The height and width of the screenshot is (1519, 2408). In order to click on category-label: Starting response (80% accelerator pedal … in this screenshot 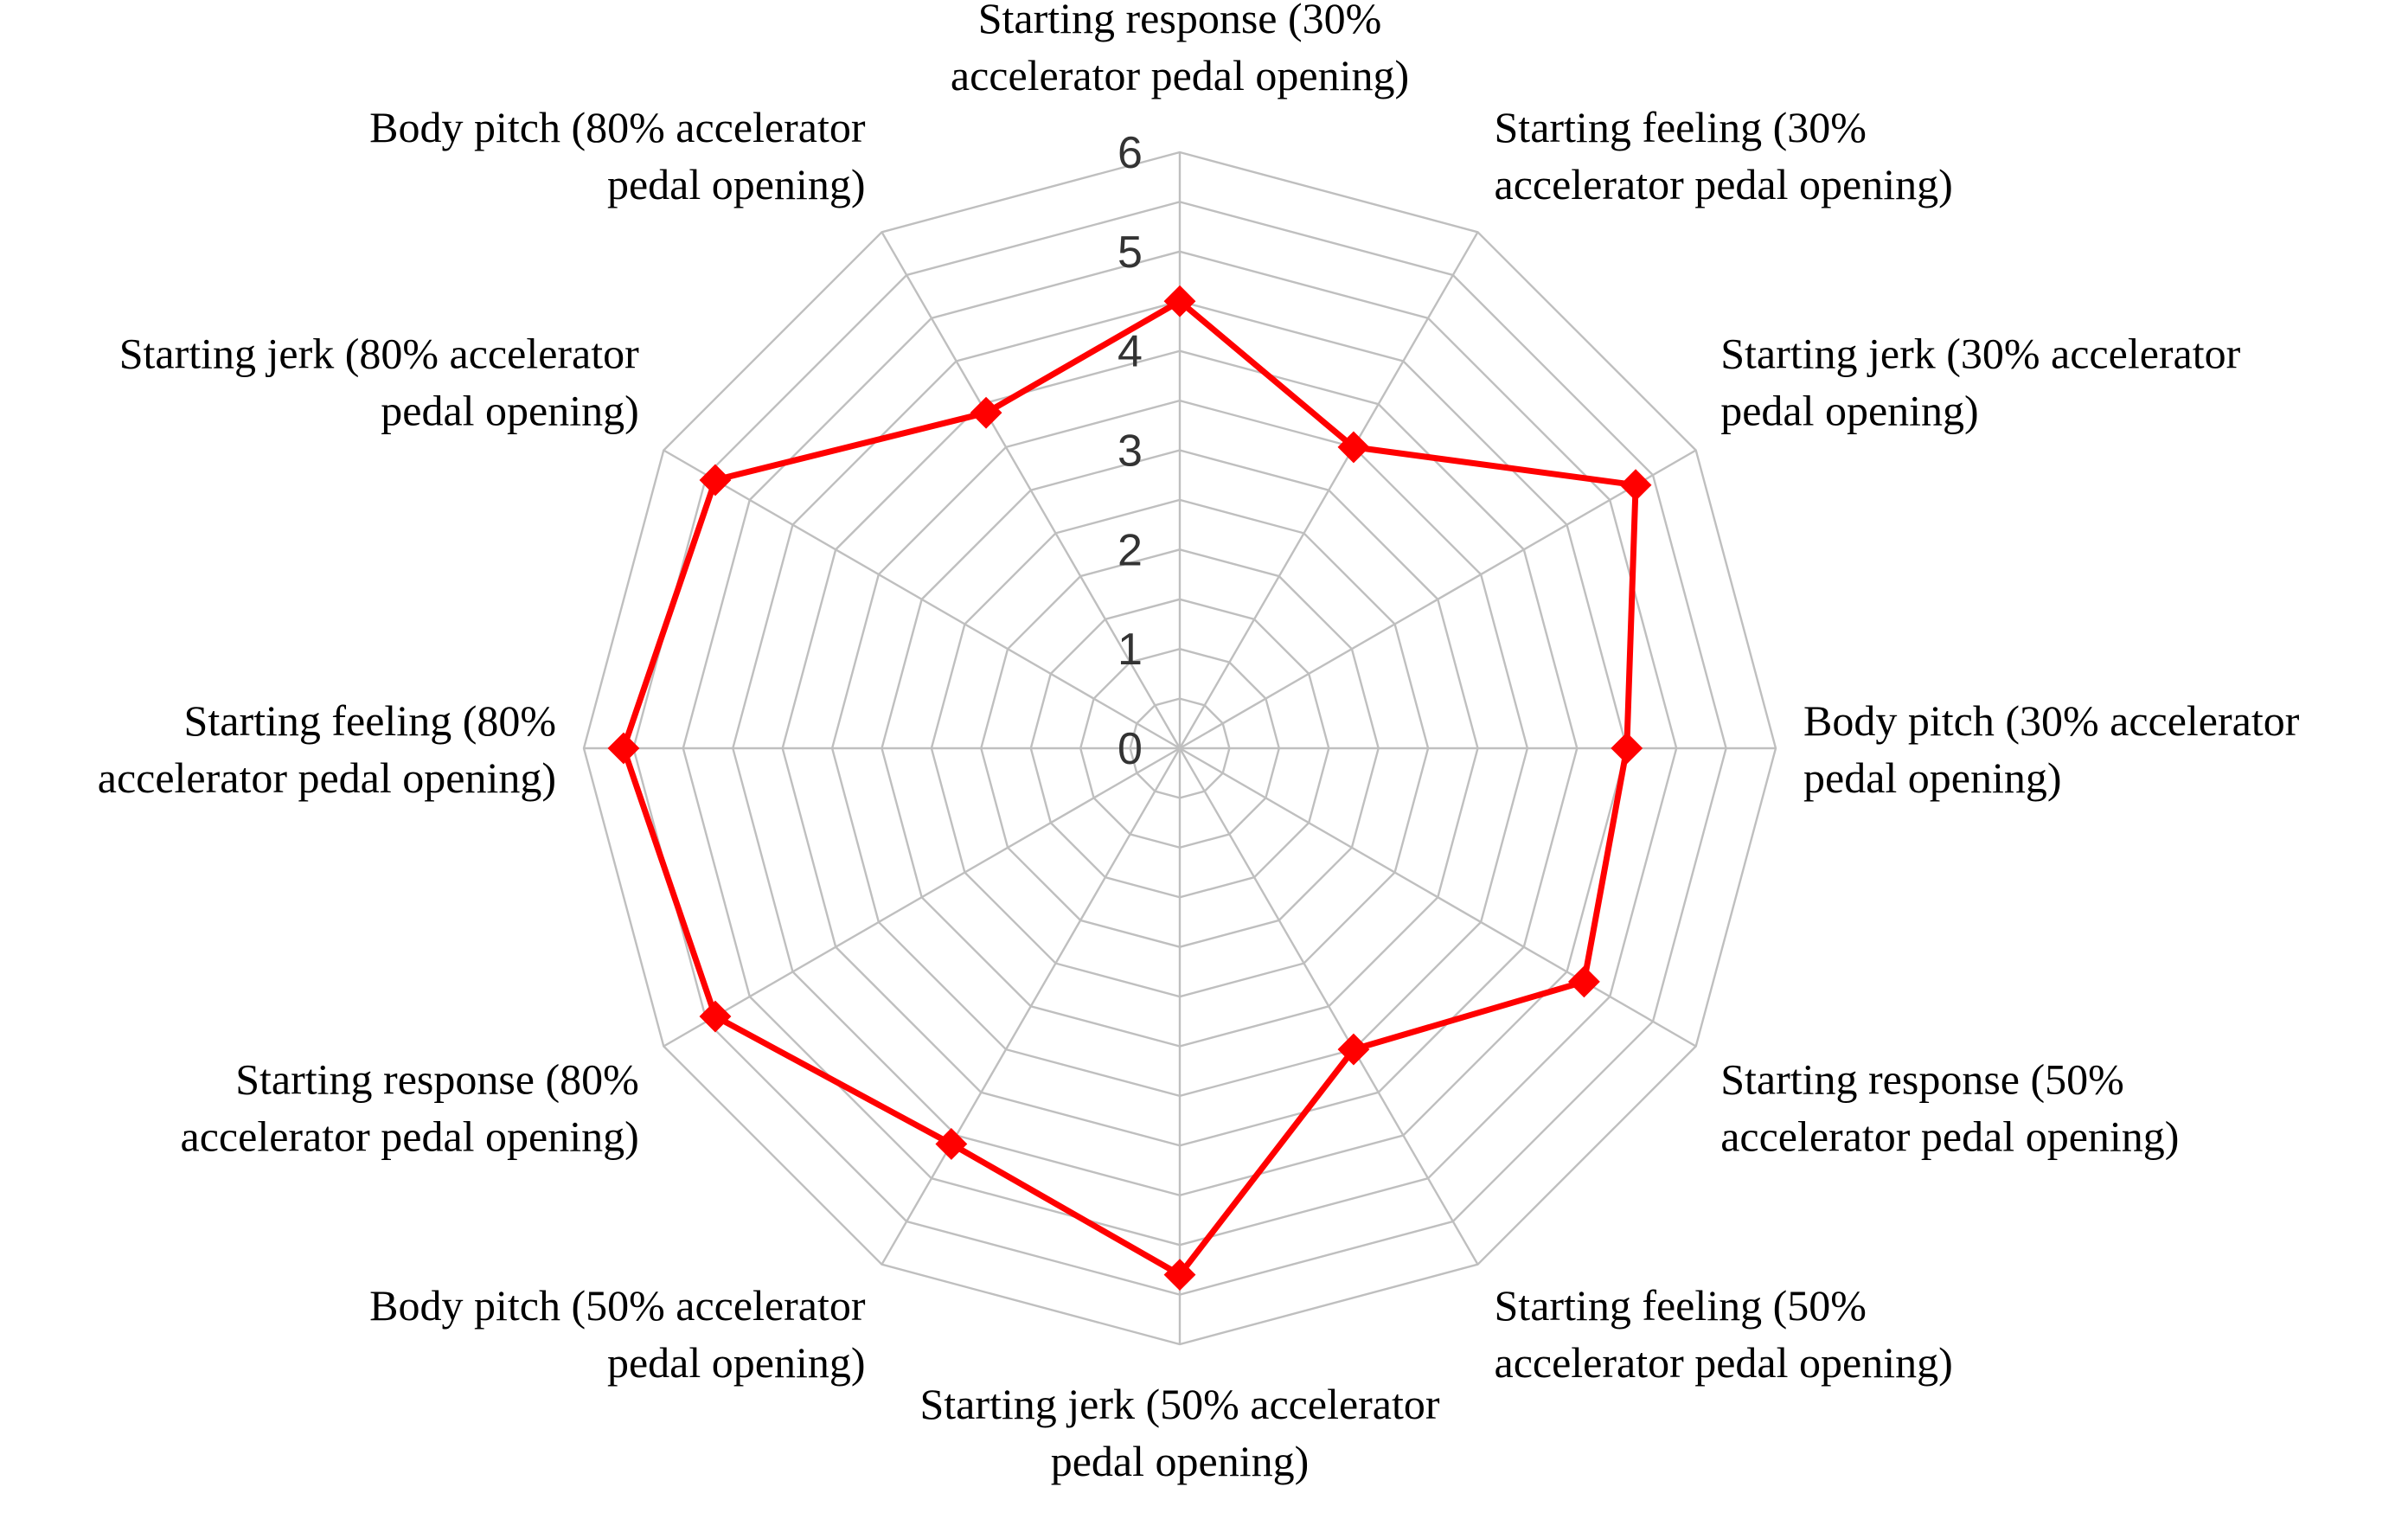, I will do `click(410, 1108)`.